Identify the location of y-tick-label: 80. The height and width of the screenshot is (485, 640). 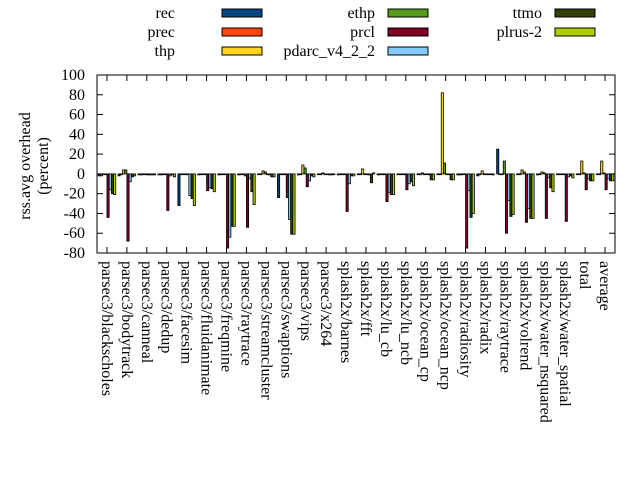
(77, 95).